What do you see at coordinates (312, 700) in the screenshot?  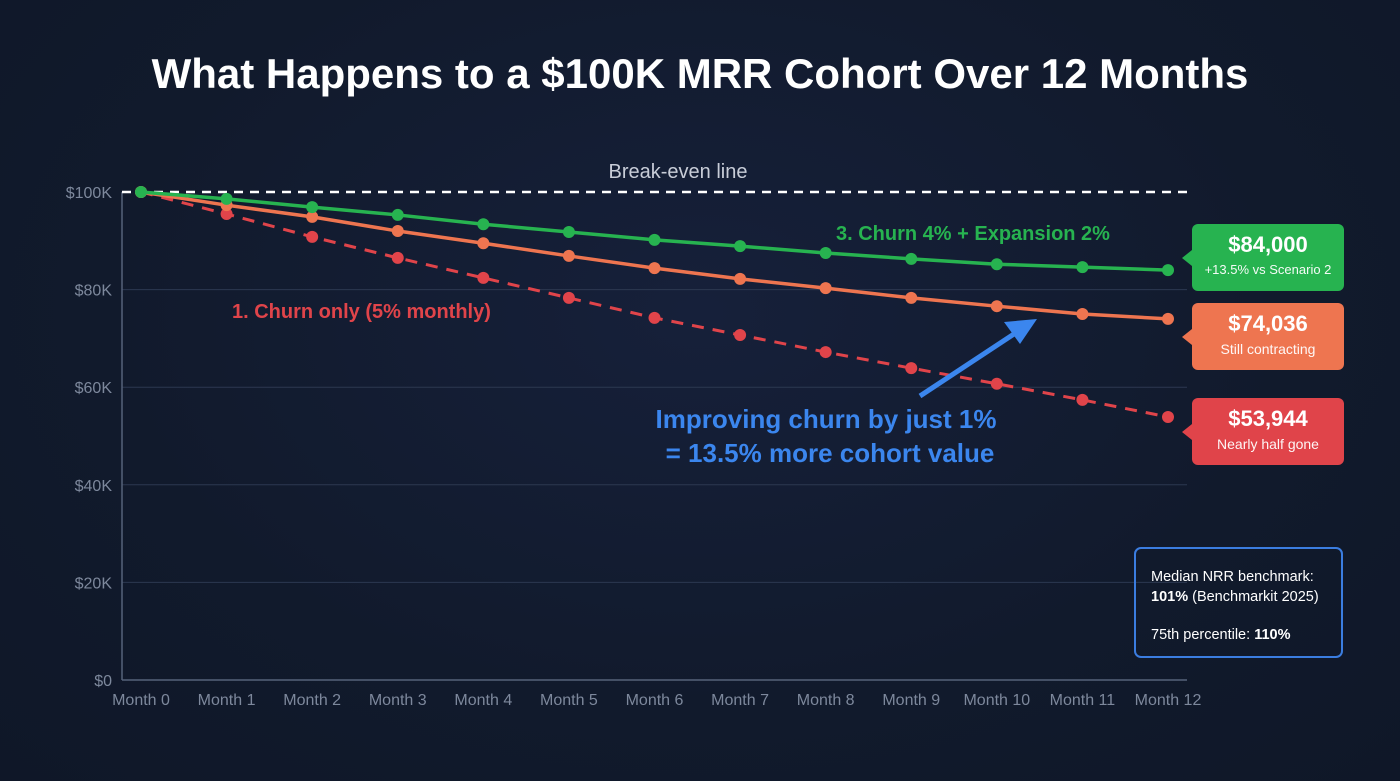 I see `x-tick-label: Month 2` at bounding box center [312, 700].